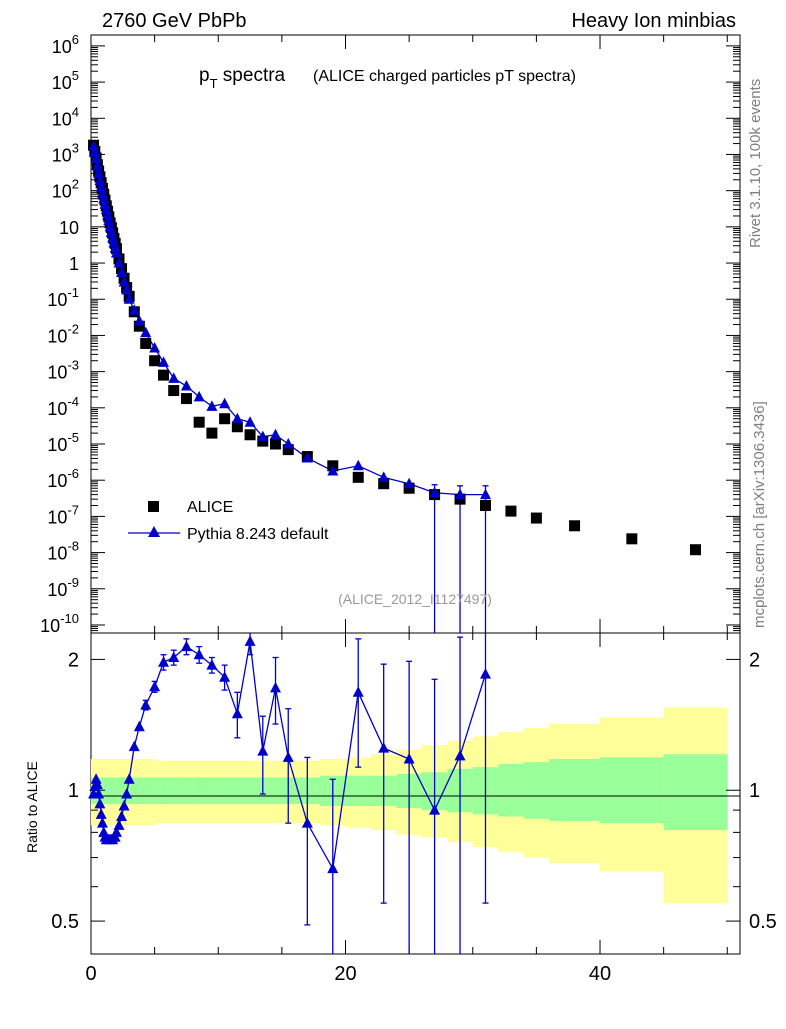 The width and height of the screenshot is (786, 1029). Describe the element at coordinates (258, 534) in the screenshot. I see `legend-mc-label: Pythia 8.243 default` at that location.